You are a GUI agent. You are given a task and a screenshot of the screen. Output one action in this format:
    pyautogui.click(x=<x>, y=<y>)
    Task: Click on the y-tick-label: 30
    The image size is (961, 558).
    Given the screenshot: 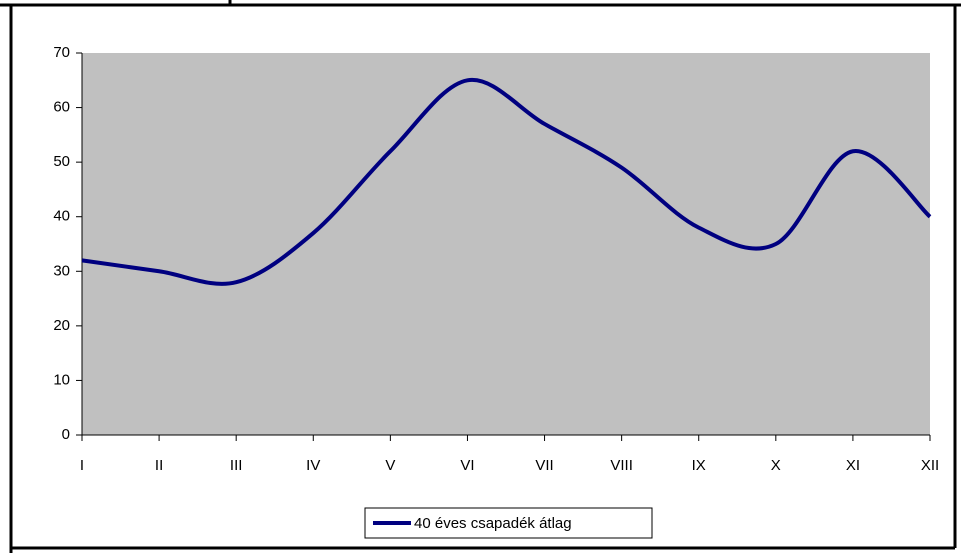 What is the action you would take?
    pyautogui.click(x=61, y=270)
    